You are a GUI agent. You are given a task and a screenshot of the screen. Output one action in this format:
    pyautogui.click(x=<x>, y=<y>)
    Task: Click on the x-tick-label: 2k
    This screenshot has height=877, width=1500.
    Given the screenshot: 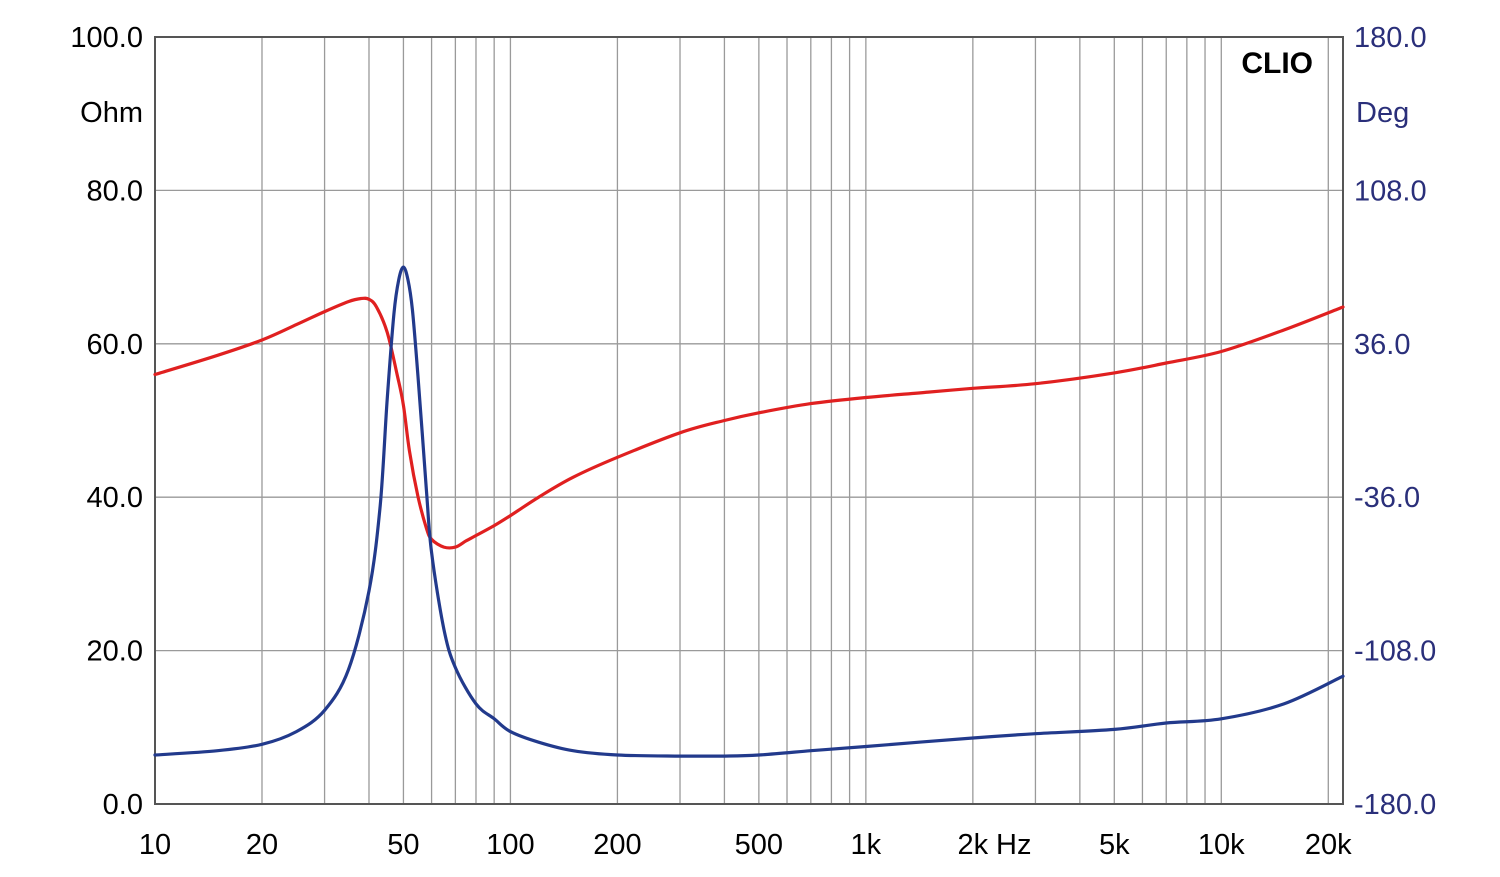 What is the action you would take?
    pyautogui.click(x=973, y=845)
    